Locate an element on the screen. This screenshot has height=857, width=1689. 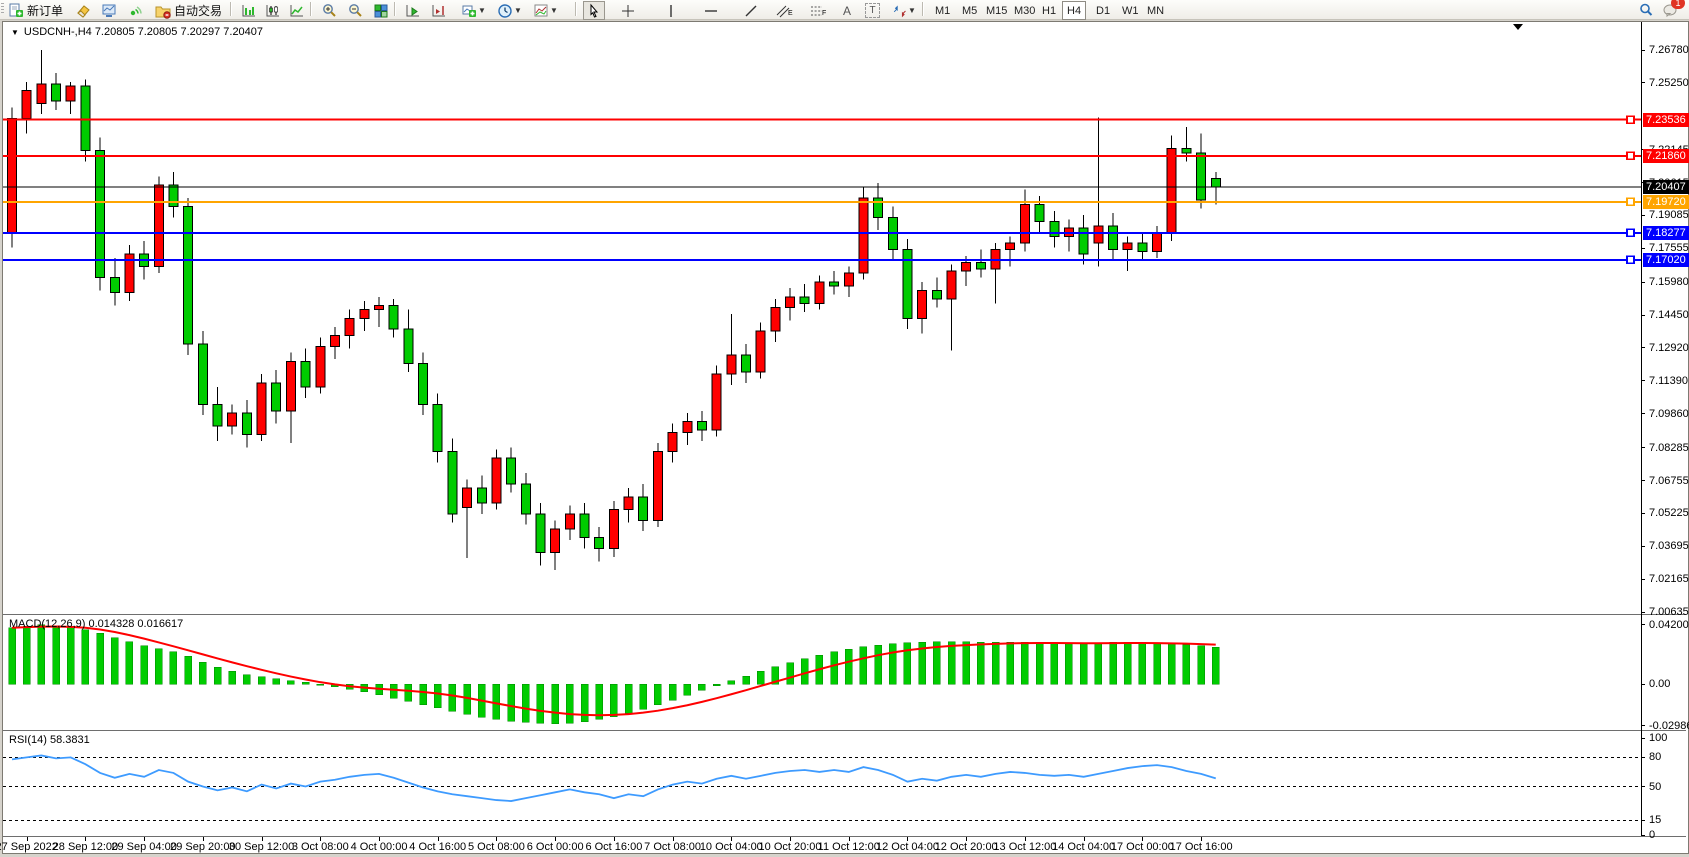
price-tick-mark is located at coordinates (1643, 50).